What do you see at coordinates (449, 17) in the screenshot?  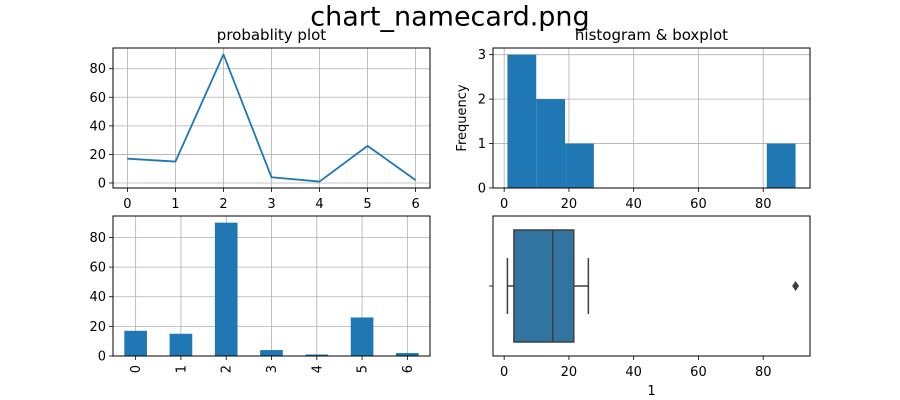 I see `figure-title: chart_namecard.png` at bounding box center [449, 17].